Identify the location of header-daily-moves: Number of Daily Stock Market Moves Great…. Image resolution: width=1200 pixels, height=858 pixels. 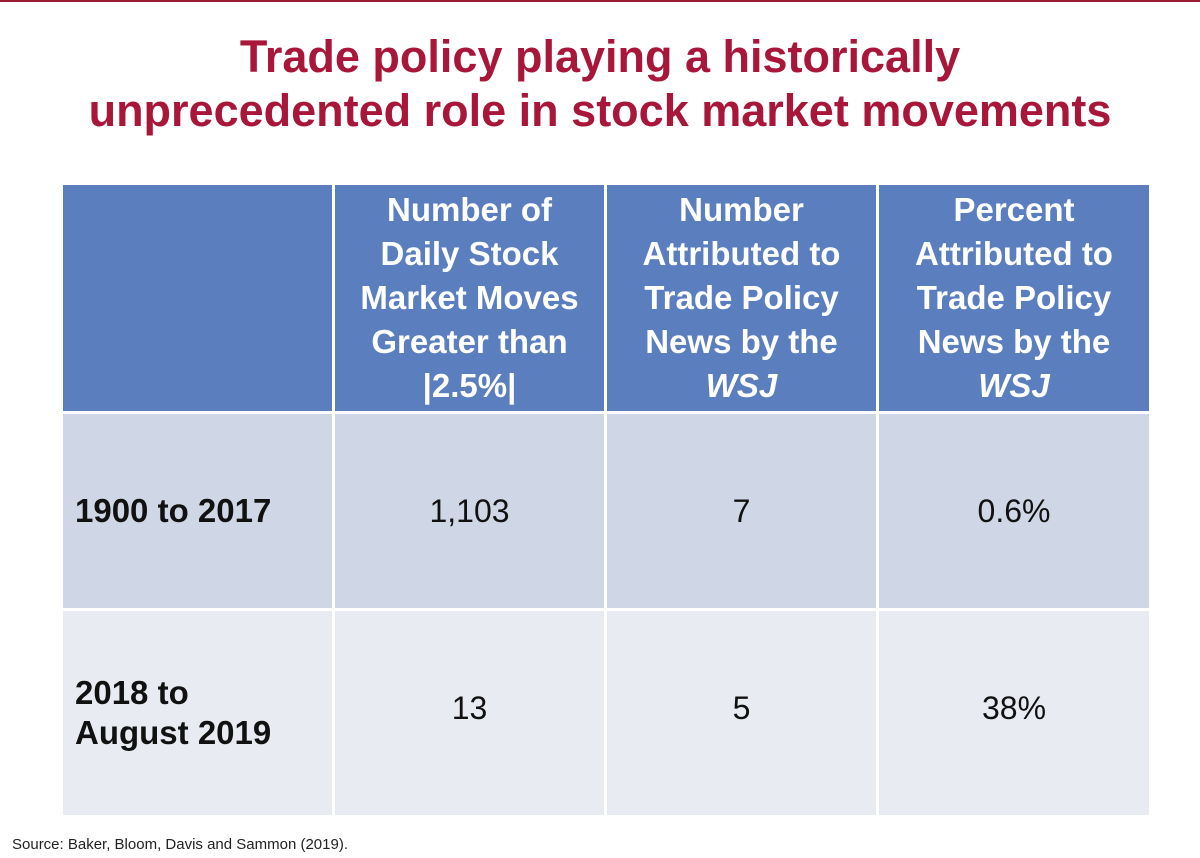
(469, 298).